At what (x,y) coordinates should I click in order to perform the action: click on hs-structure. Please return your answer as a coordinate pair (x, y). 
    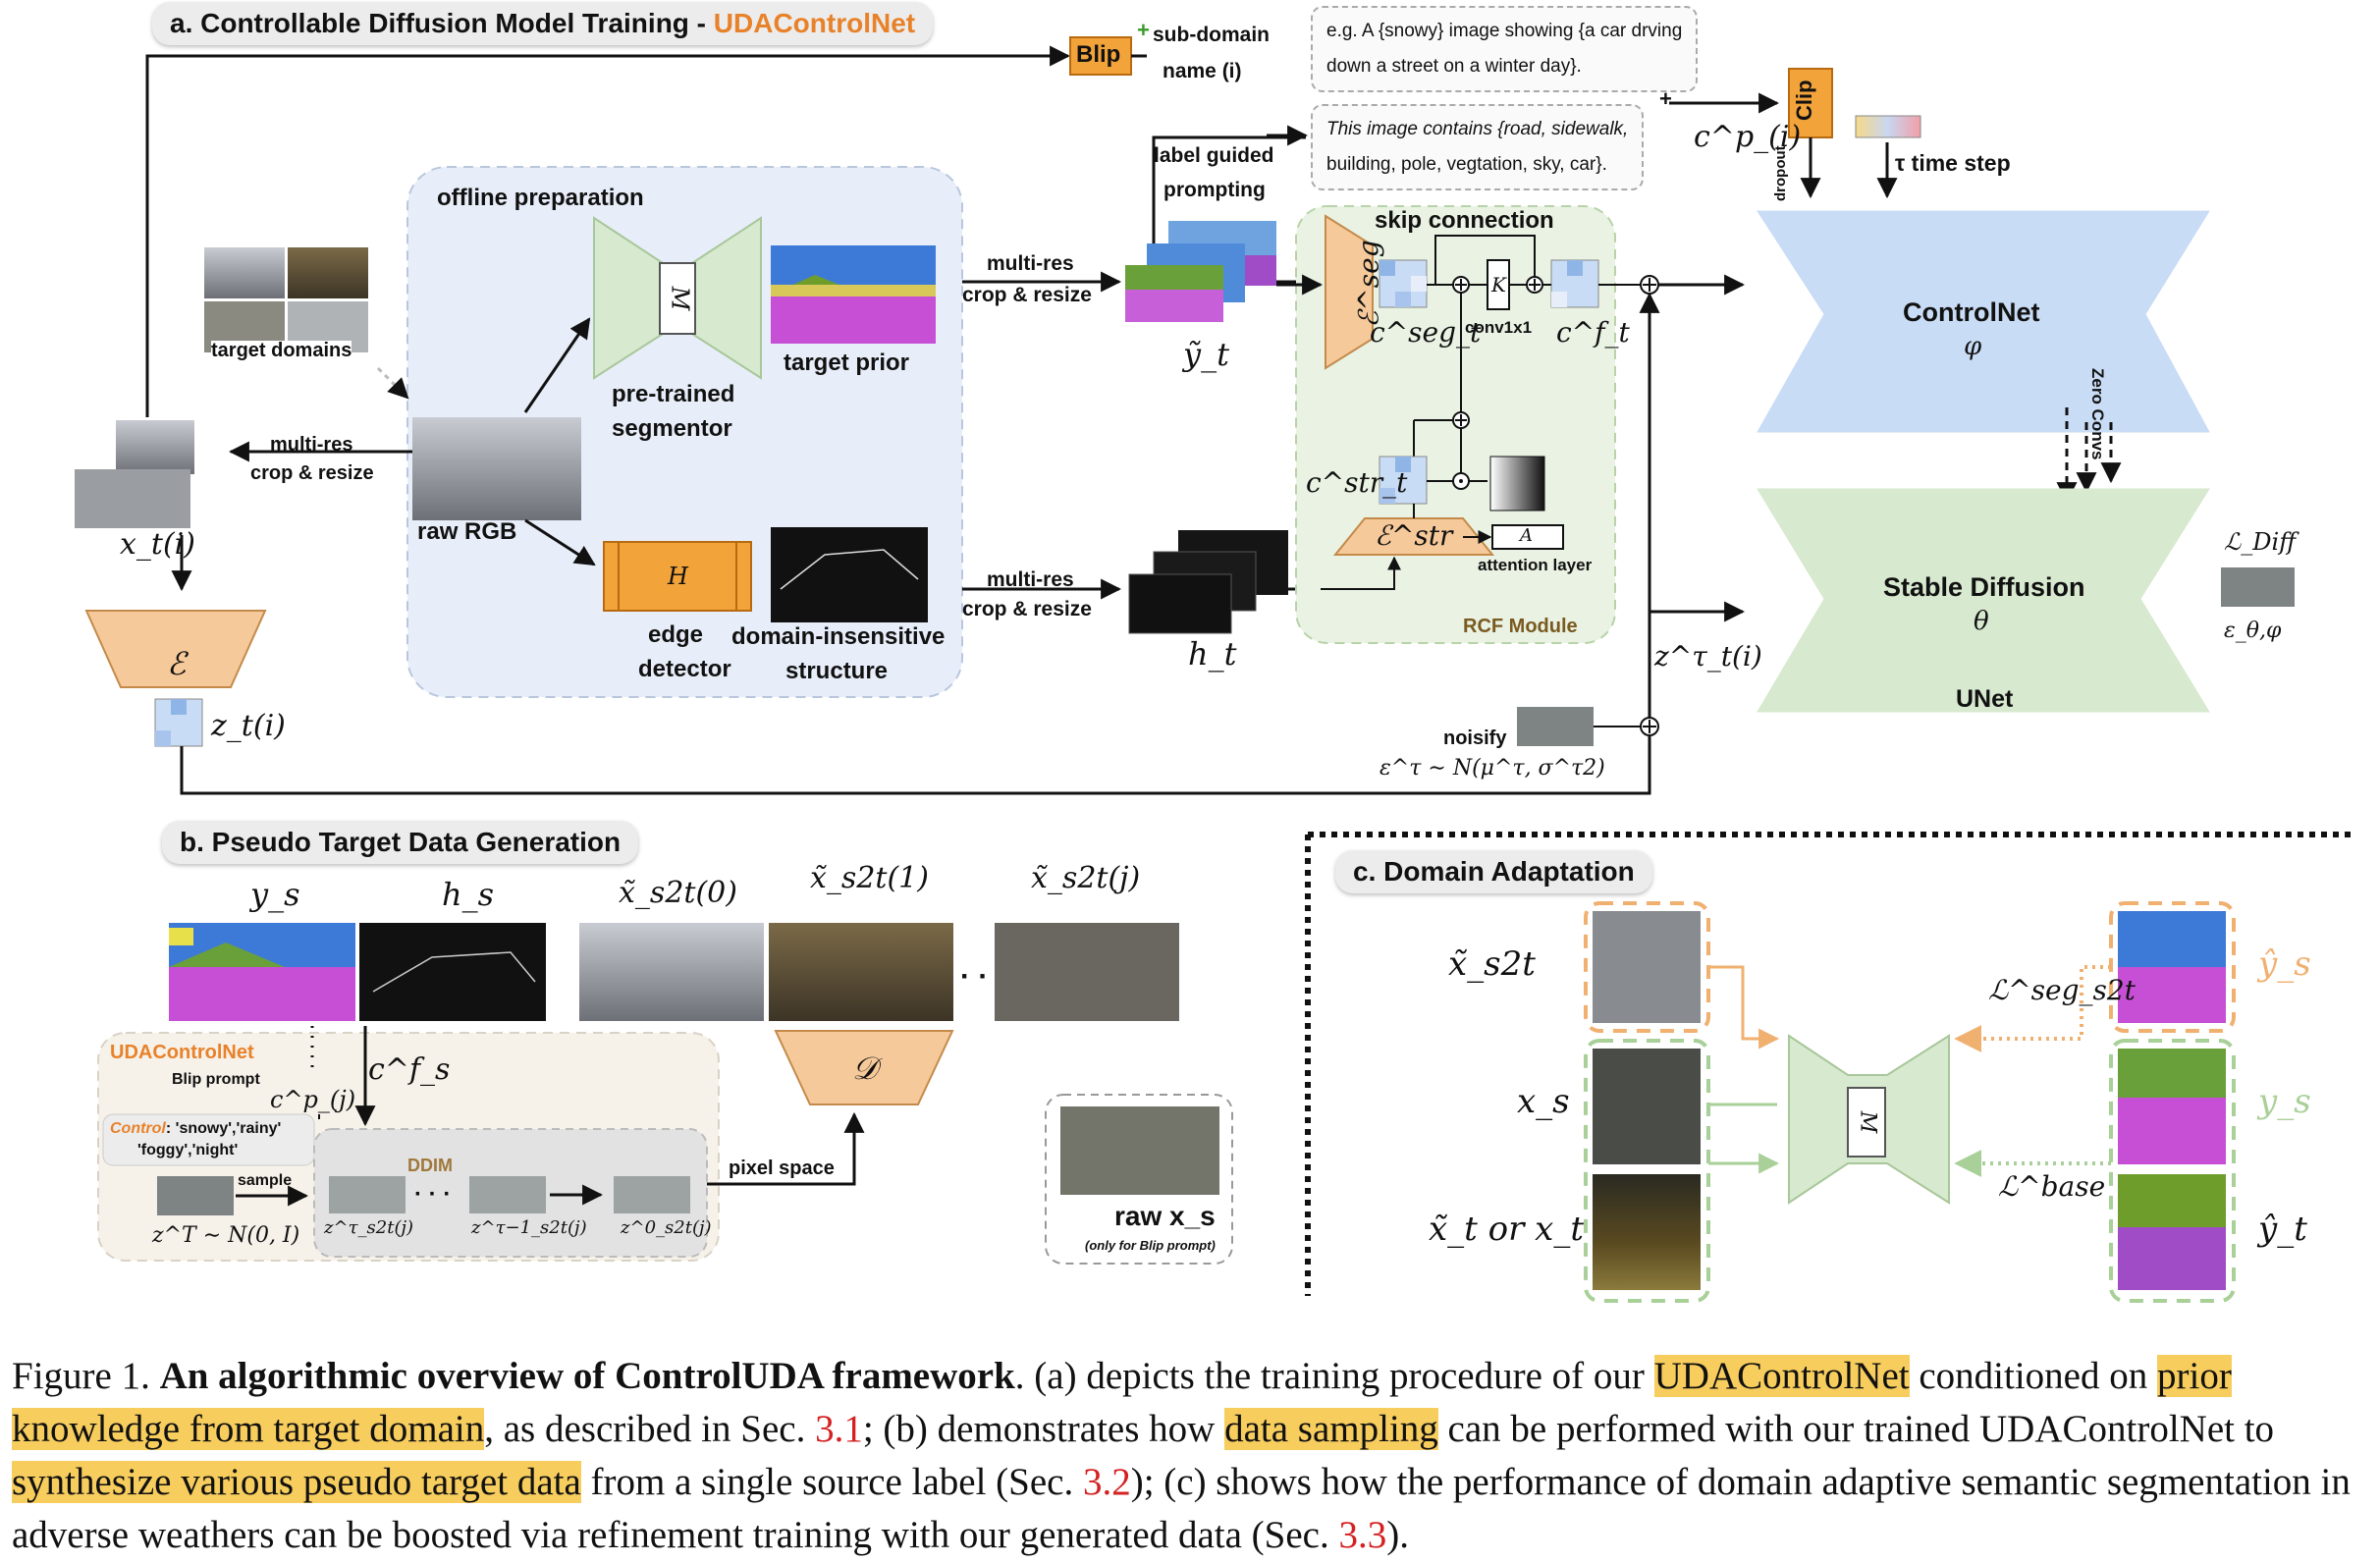
    Looking at the image, I should click on (452, 972).